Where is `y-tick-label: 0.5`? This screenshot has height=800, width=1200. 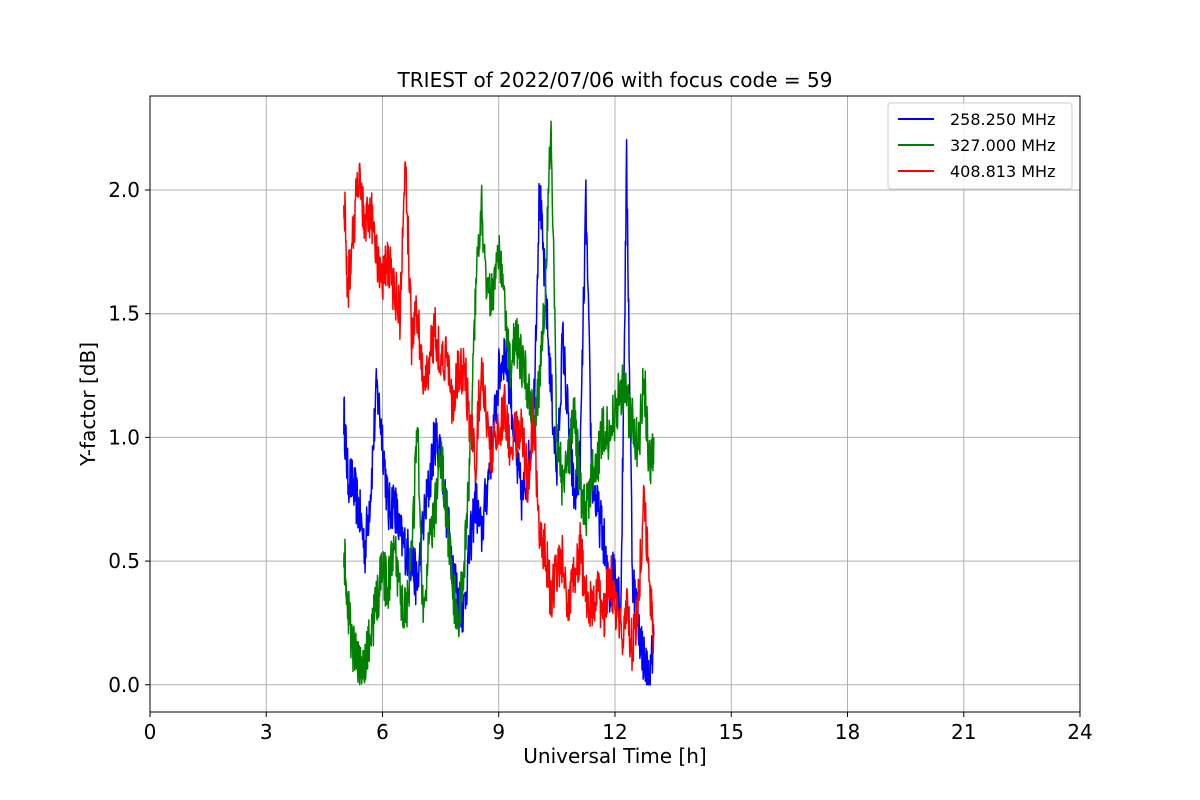
y-tick-label: 0.5 is located at coordinates (124, 561).